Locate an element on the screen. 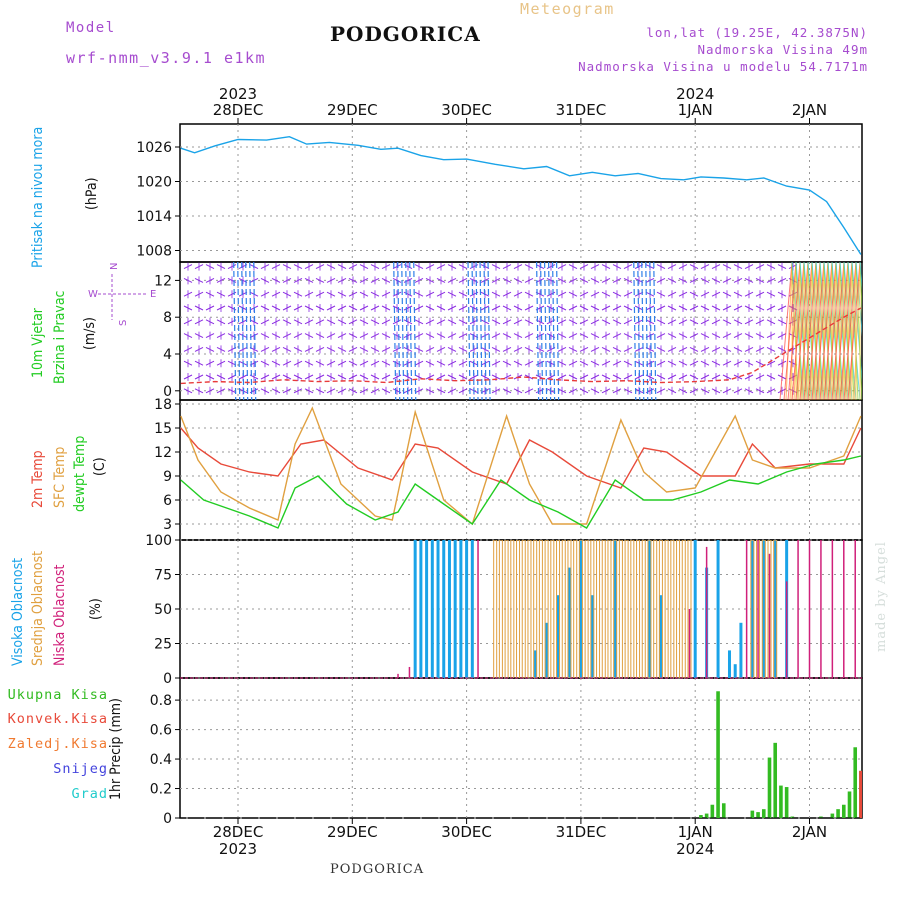 The height and width of the screenshot is (900, 900). y-tick-label: 15 is located at coordinates (163, 429).